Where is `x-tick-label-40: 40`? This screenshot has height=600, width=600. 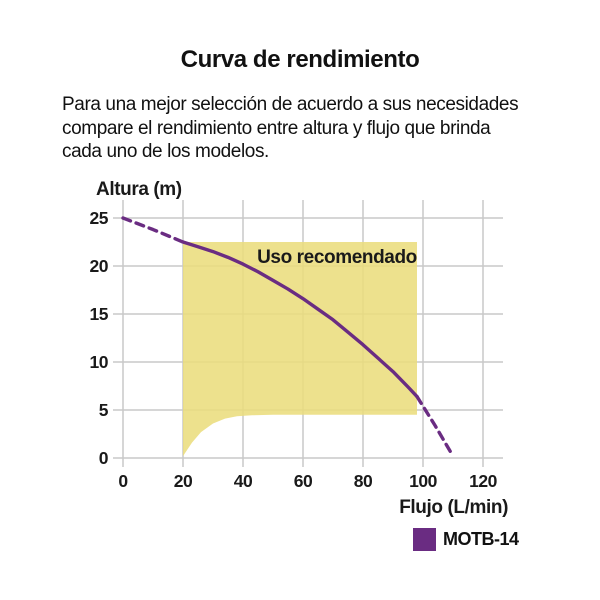 x-tick-label-40: 40 is located at coordinates (243, 481).